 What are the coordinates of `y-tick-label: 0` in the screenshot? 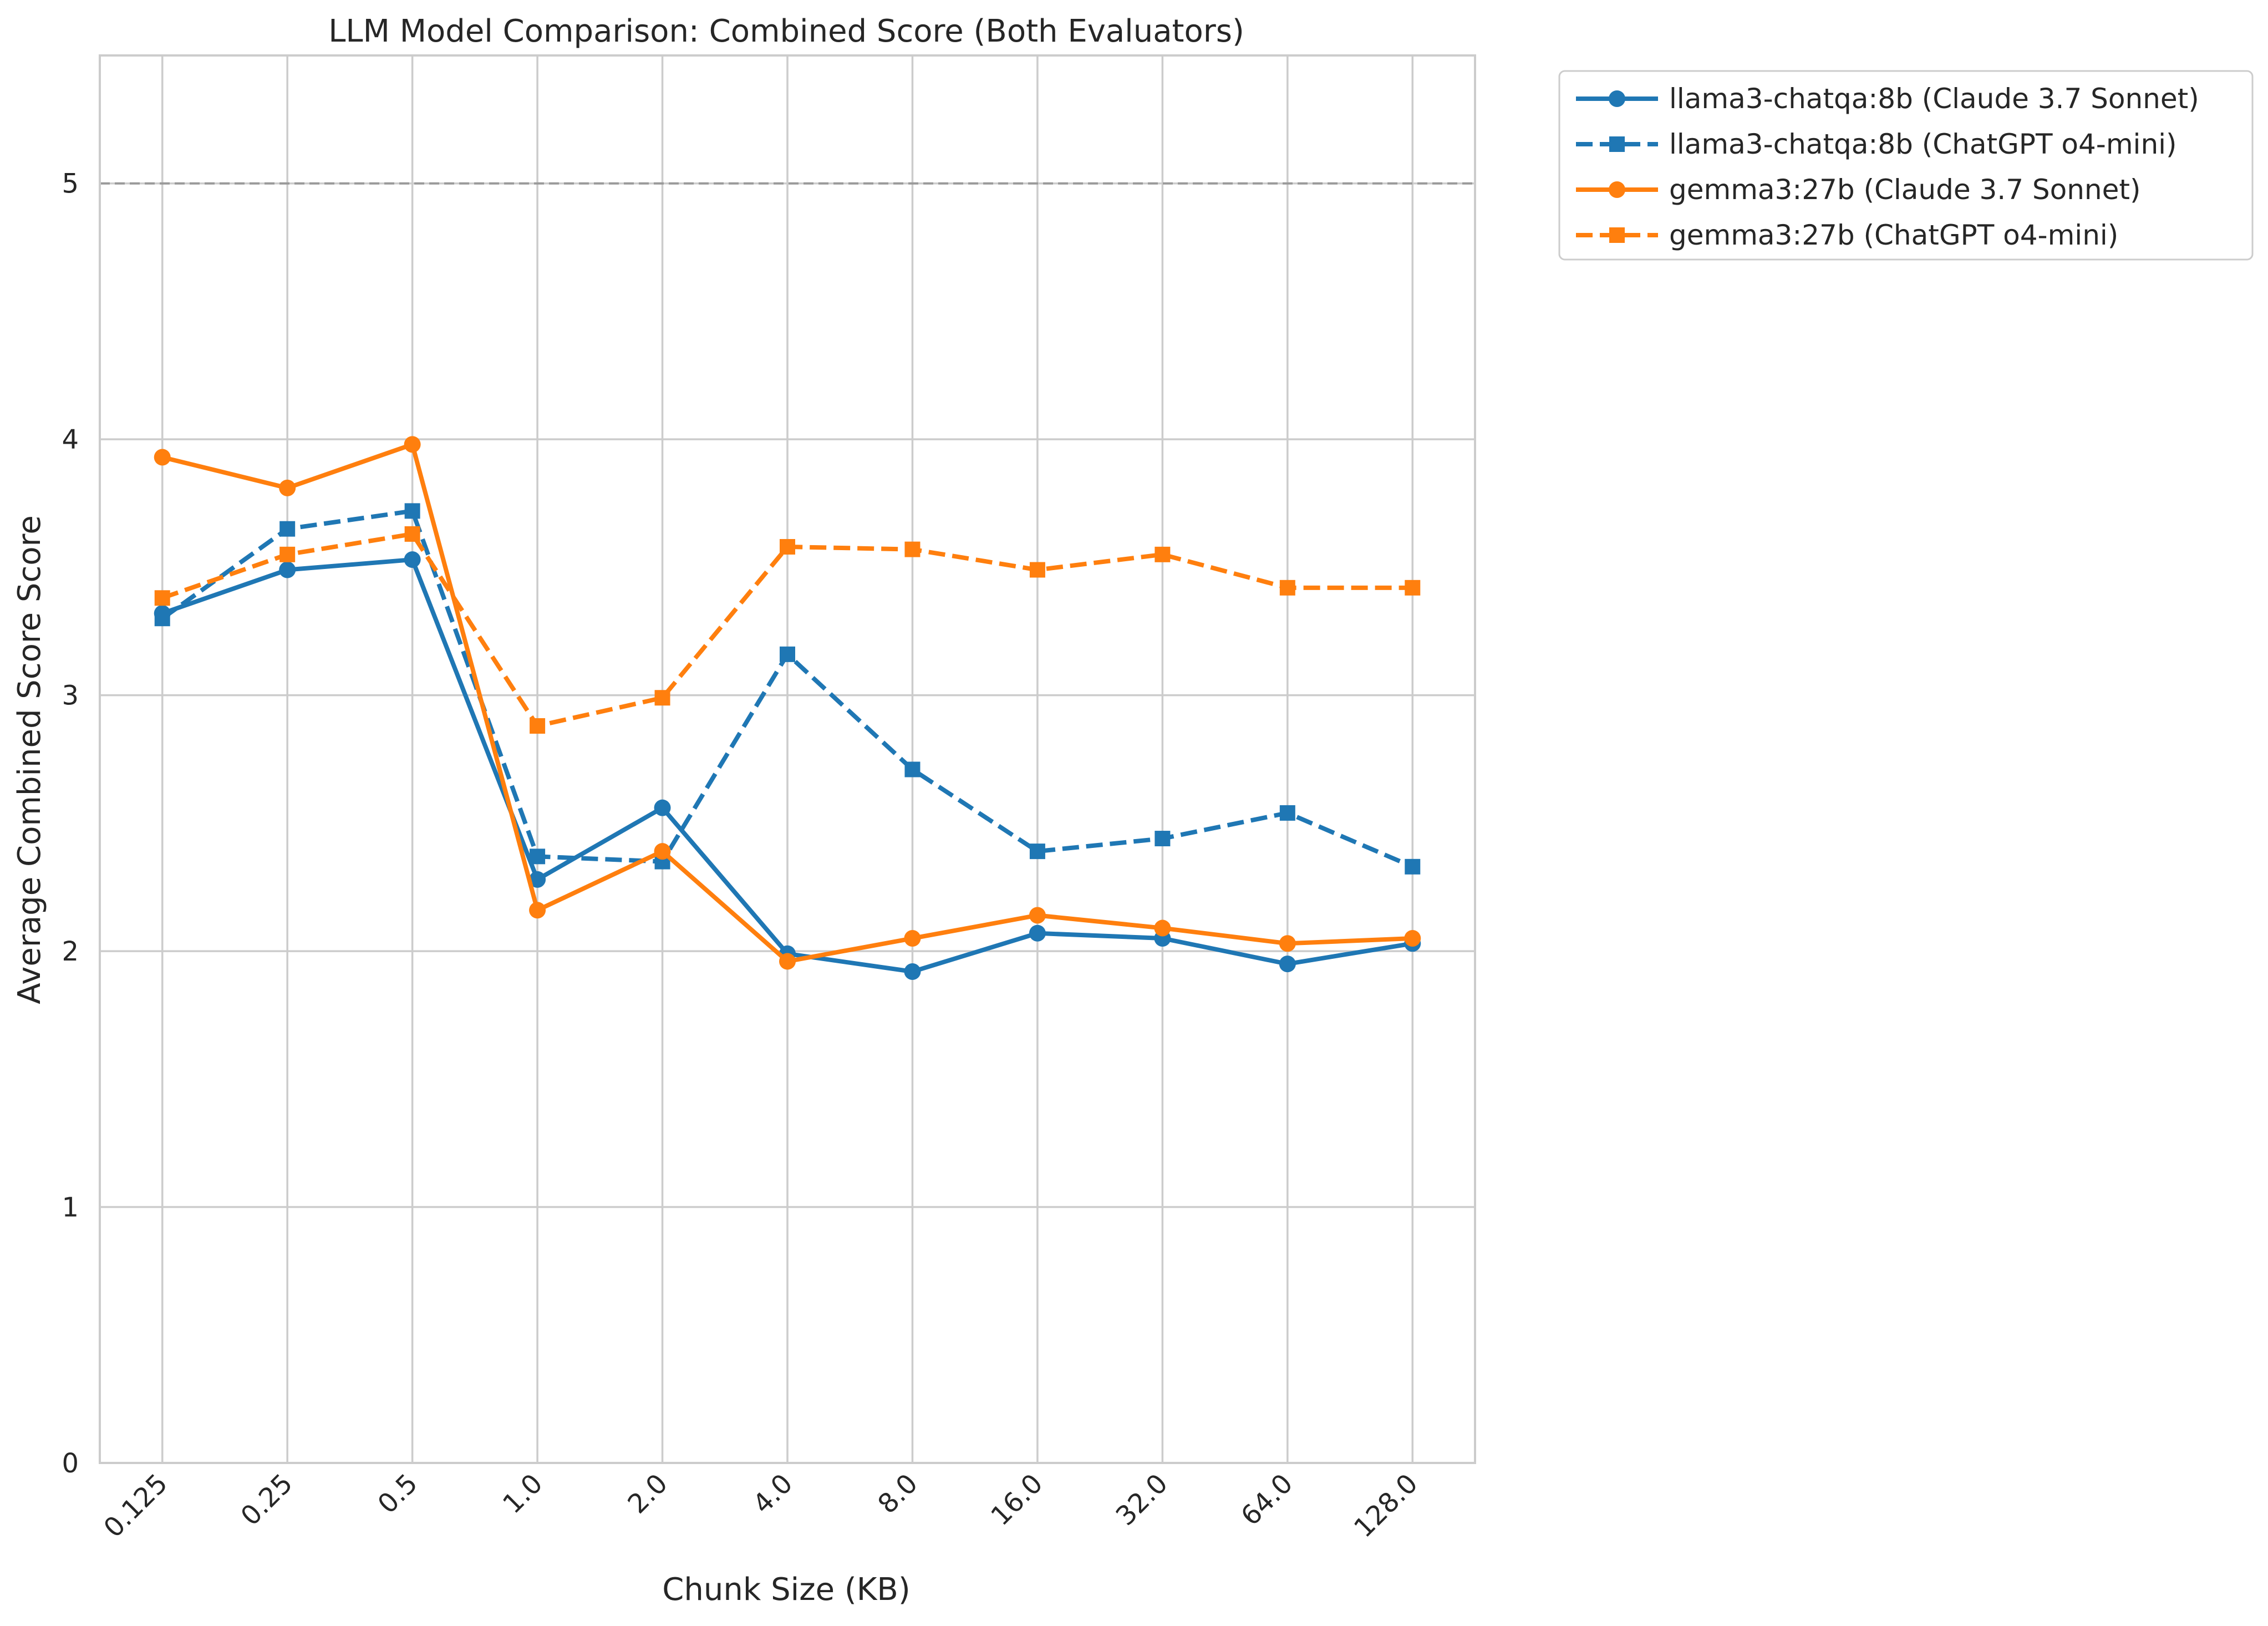 It's located at (70, 1464).